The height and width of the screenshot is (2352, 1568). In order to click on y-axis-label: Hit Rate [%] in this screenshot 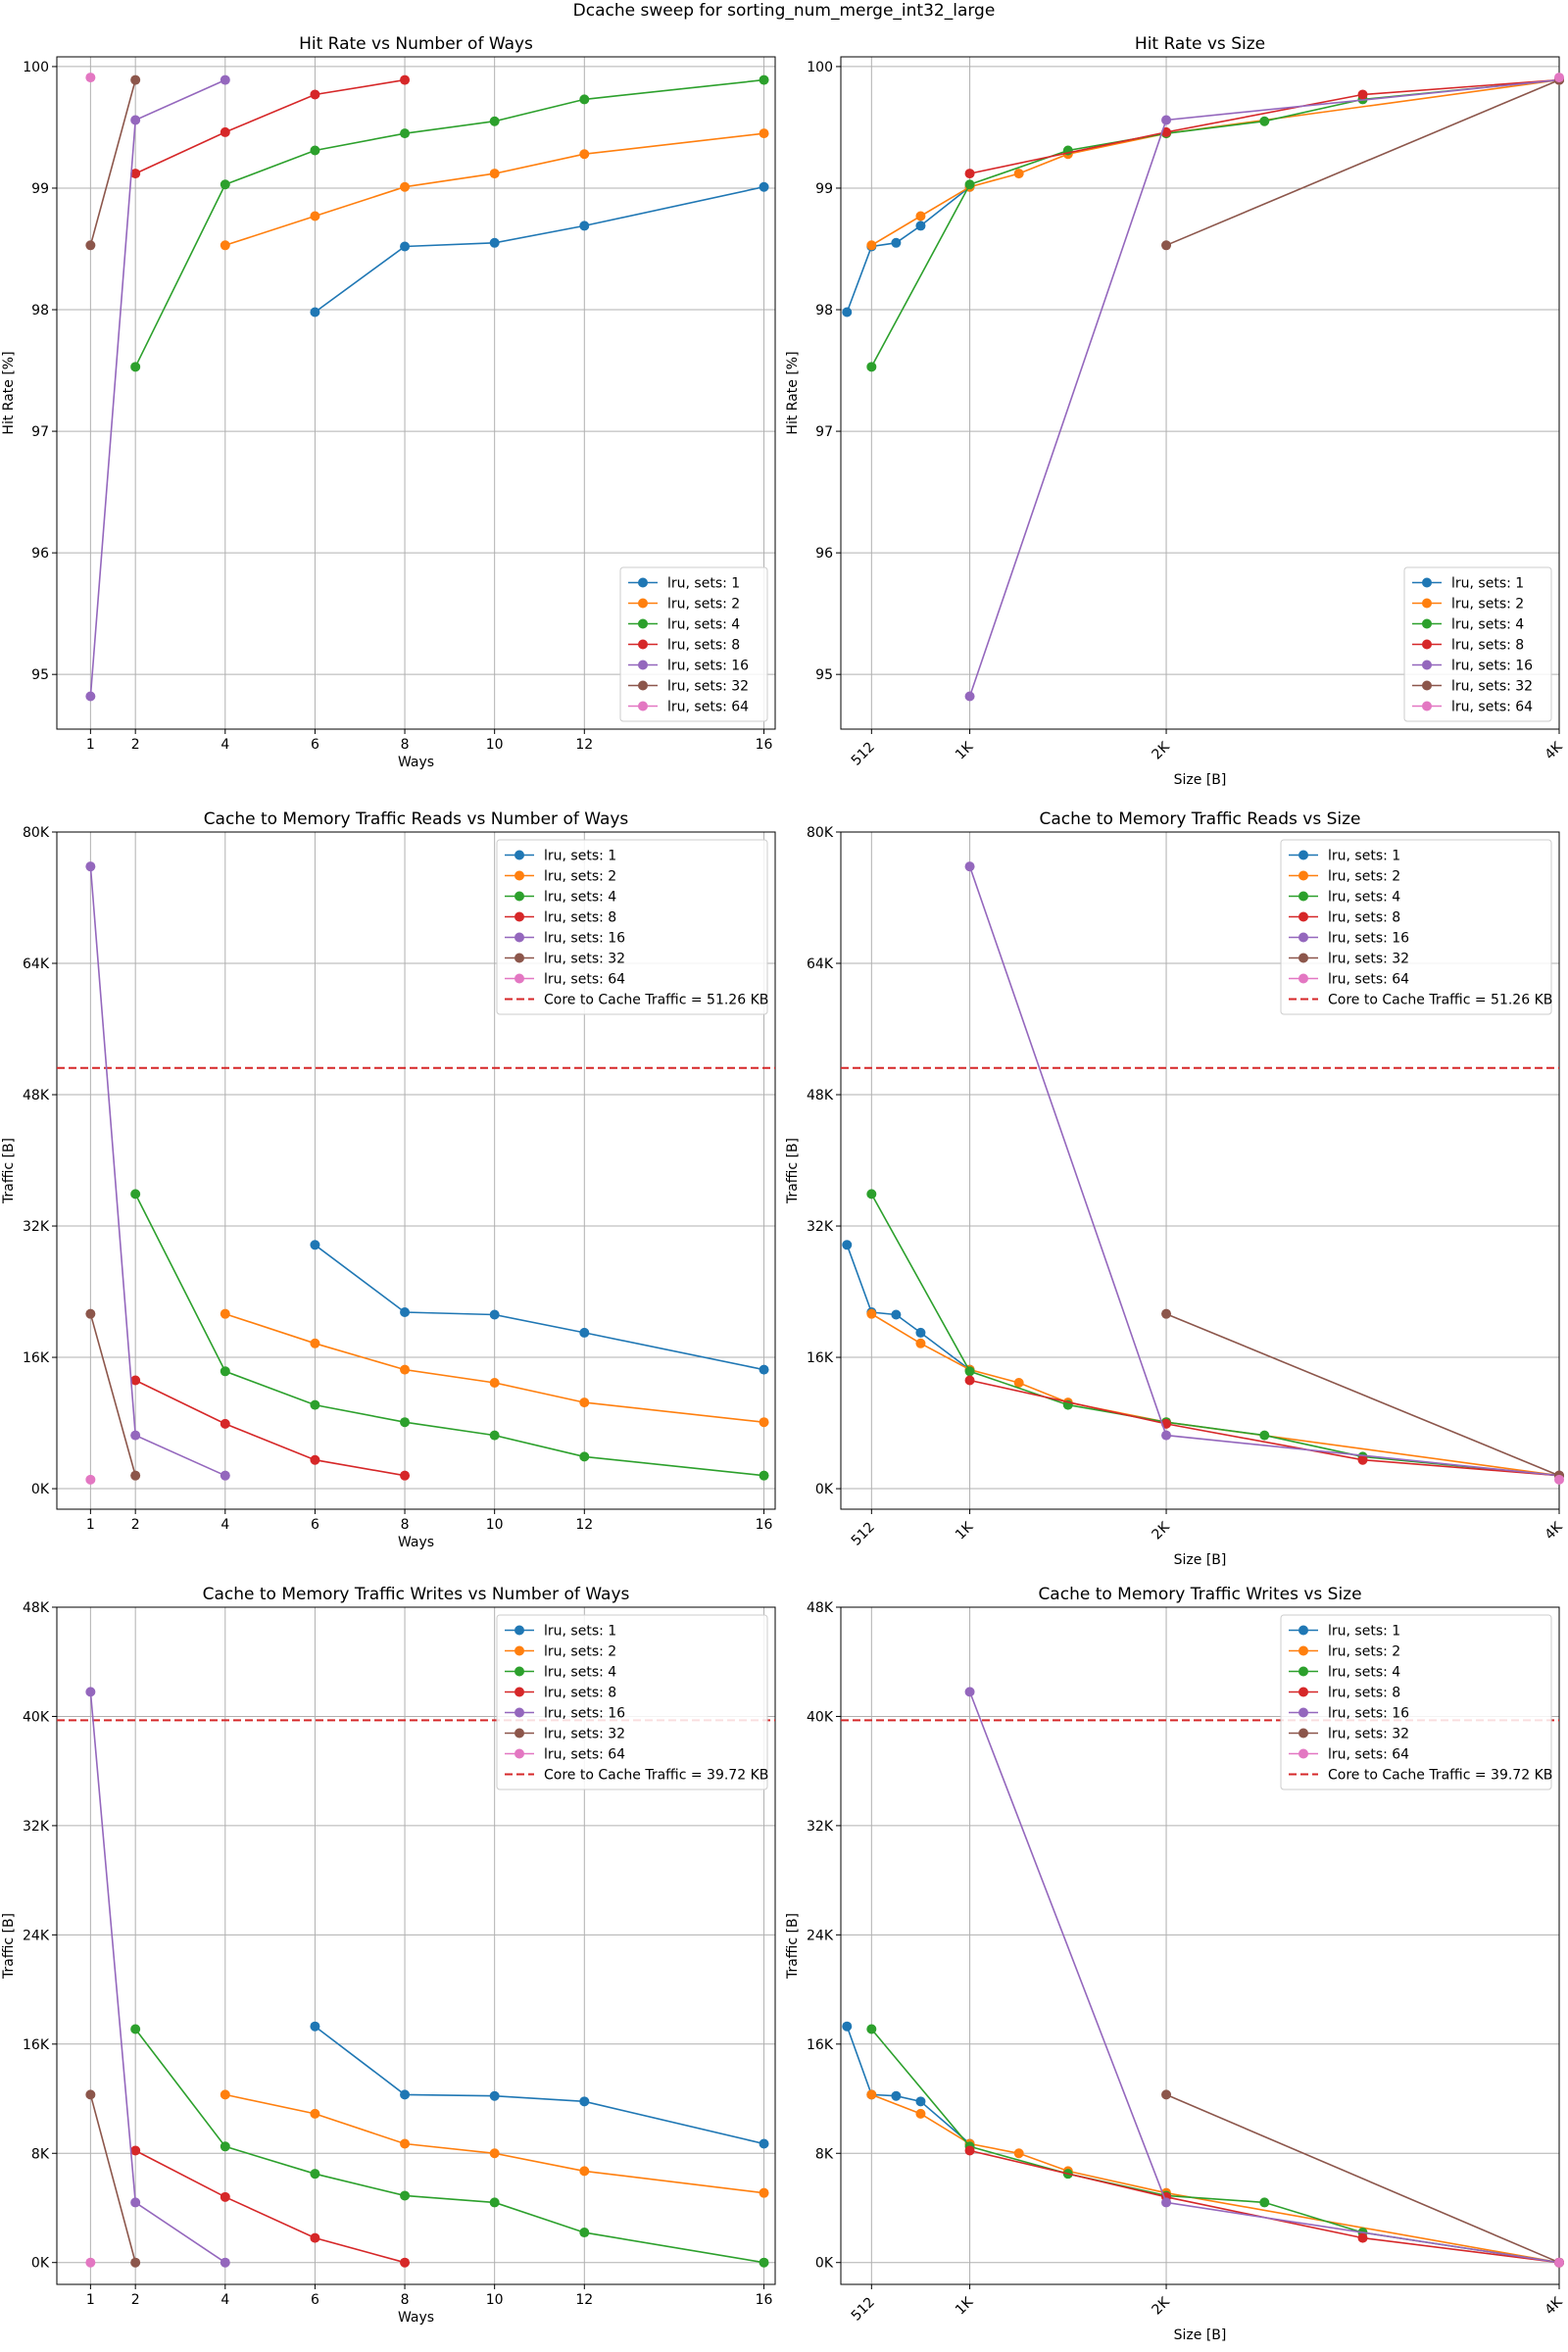, I will do `click(9, 392)`.